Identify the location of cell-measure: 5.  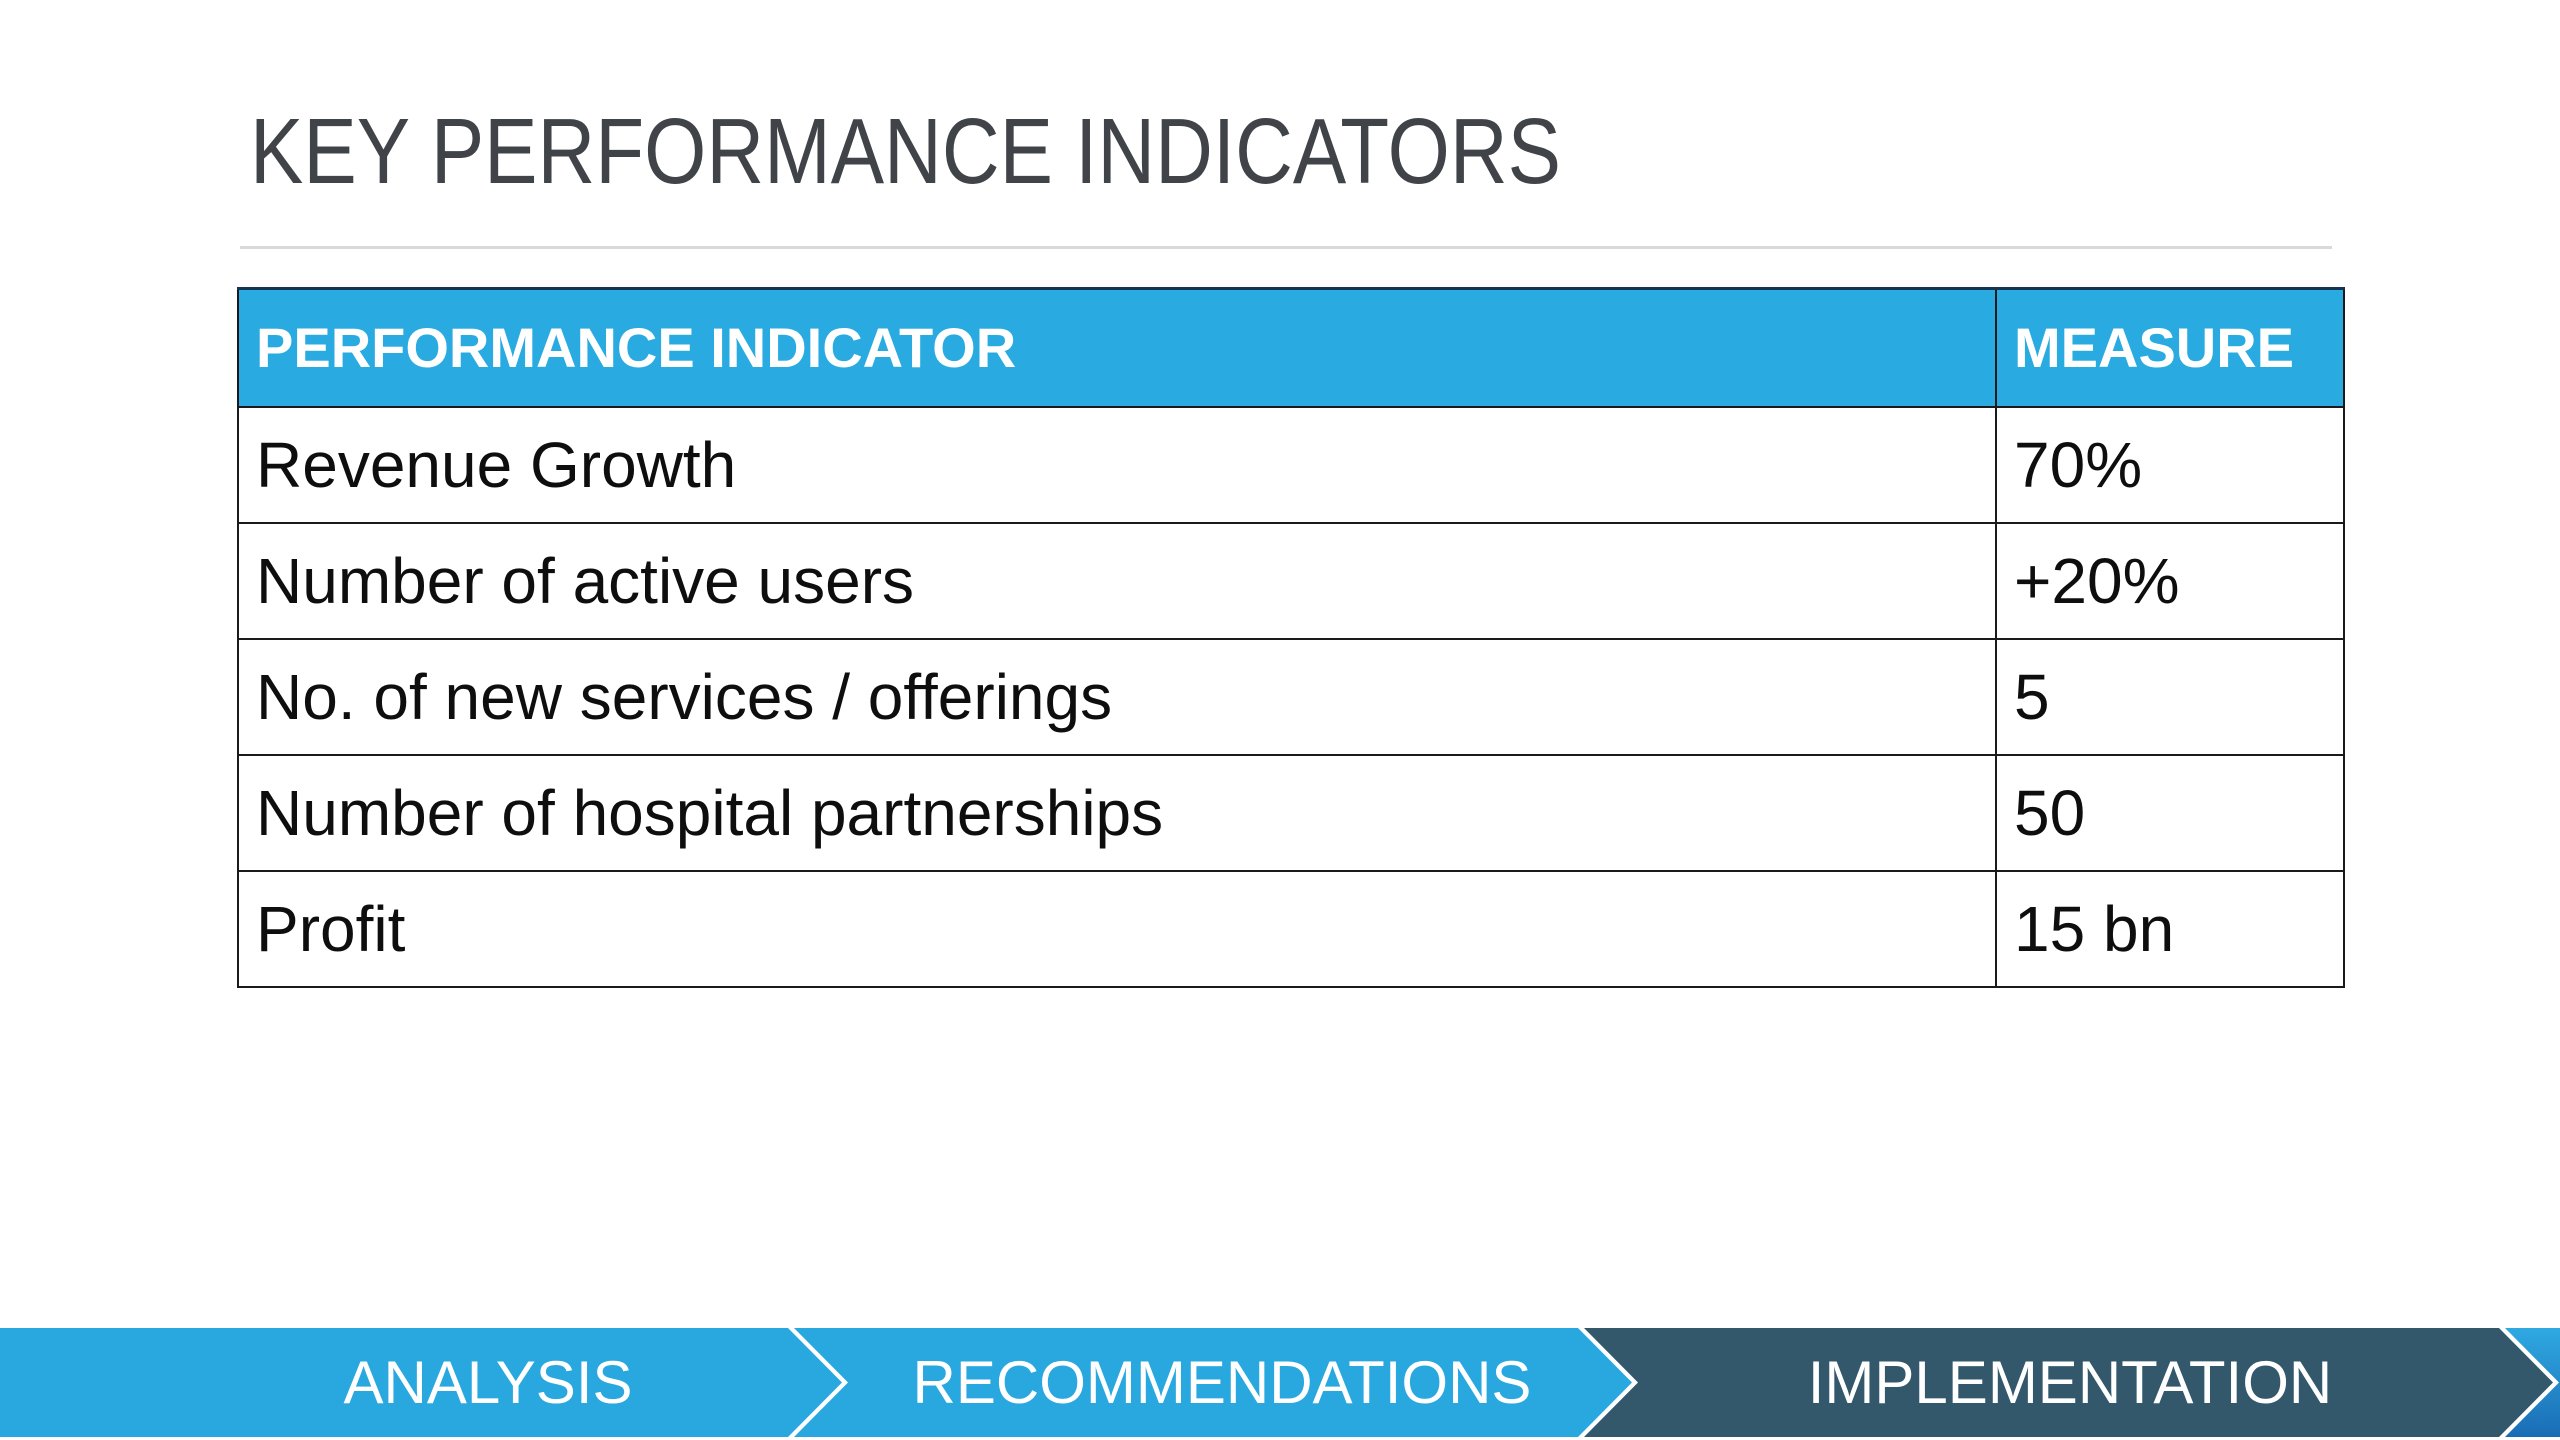
(2170, 696).